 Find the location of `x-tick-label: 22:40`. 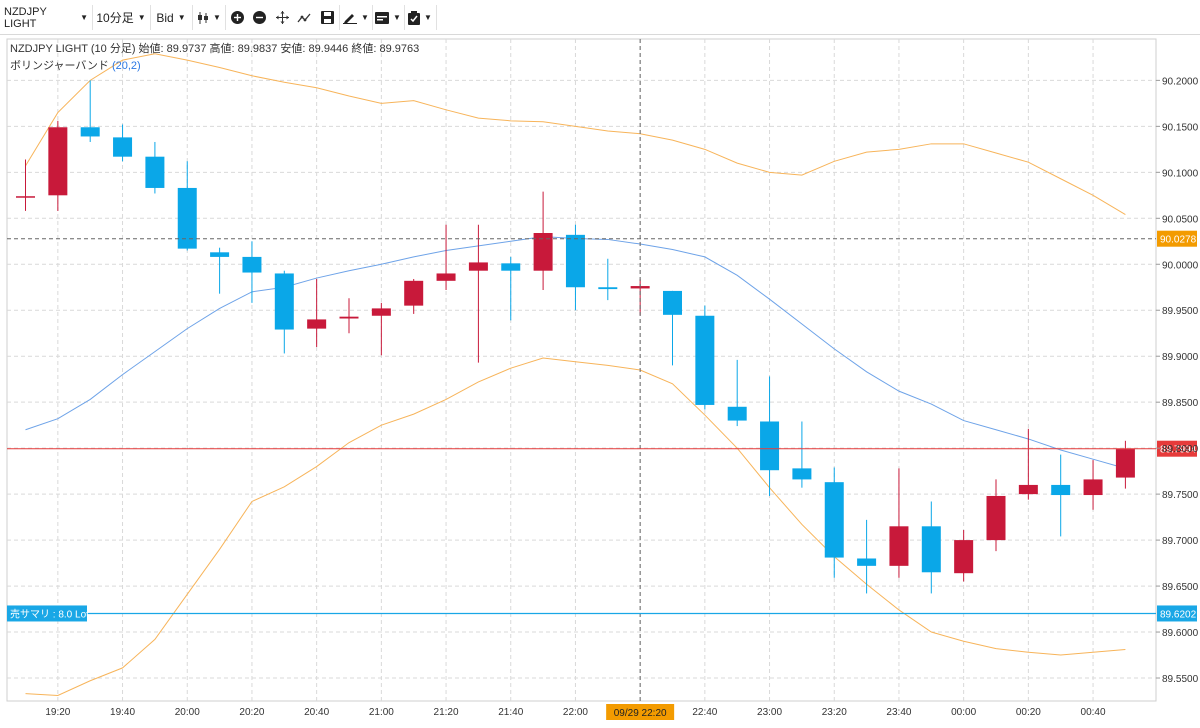

x-tick-label: 22:40 is located at coordinates (704, 712).